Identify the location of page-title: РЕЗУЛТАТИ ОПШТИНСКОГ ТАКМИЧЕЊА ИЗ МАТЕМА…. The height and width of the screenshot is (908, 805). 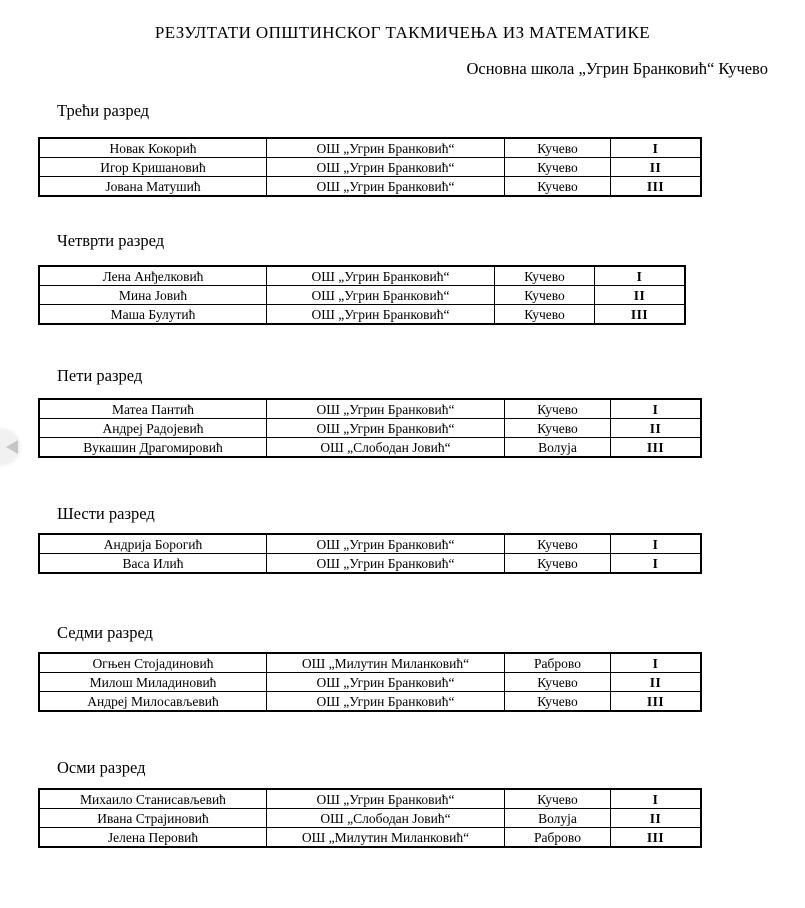
(402, 32).